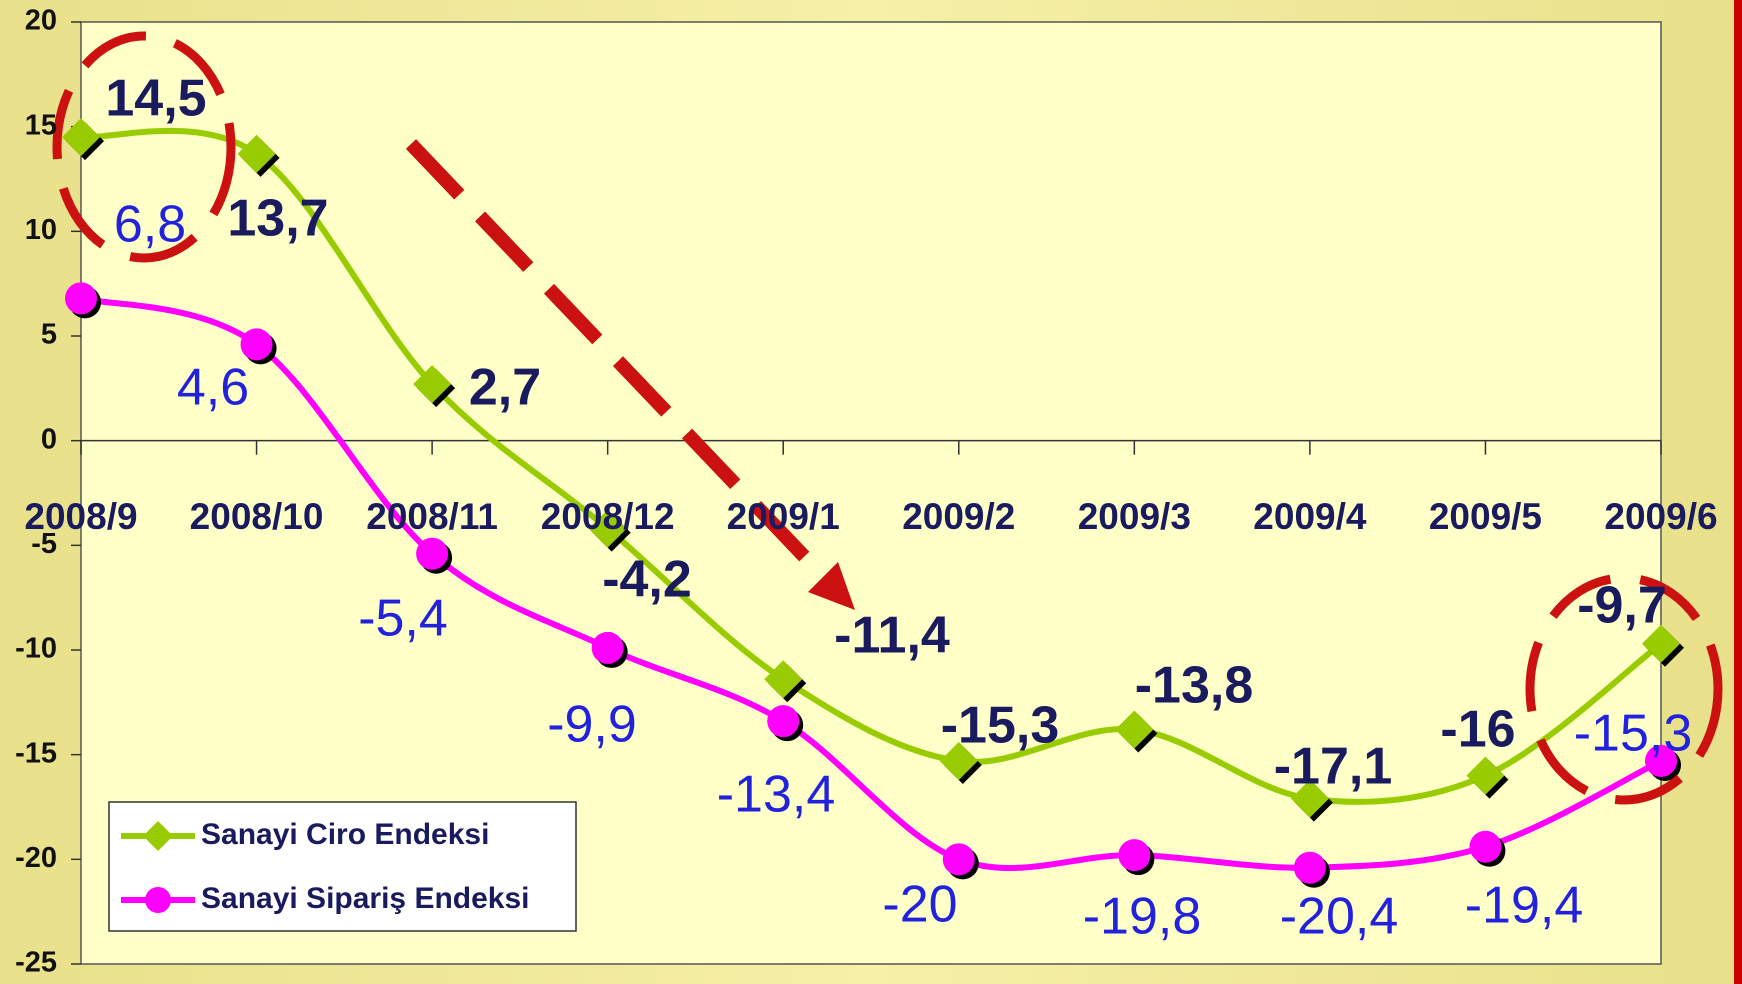 The image size is (1742, 984). Describe the element at coordinates (776, 795) in the screenshot. I see `data-label: -13,4` at that location.